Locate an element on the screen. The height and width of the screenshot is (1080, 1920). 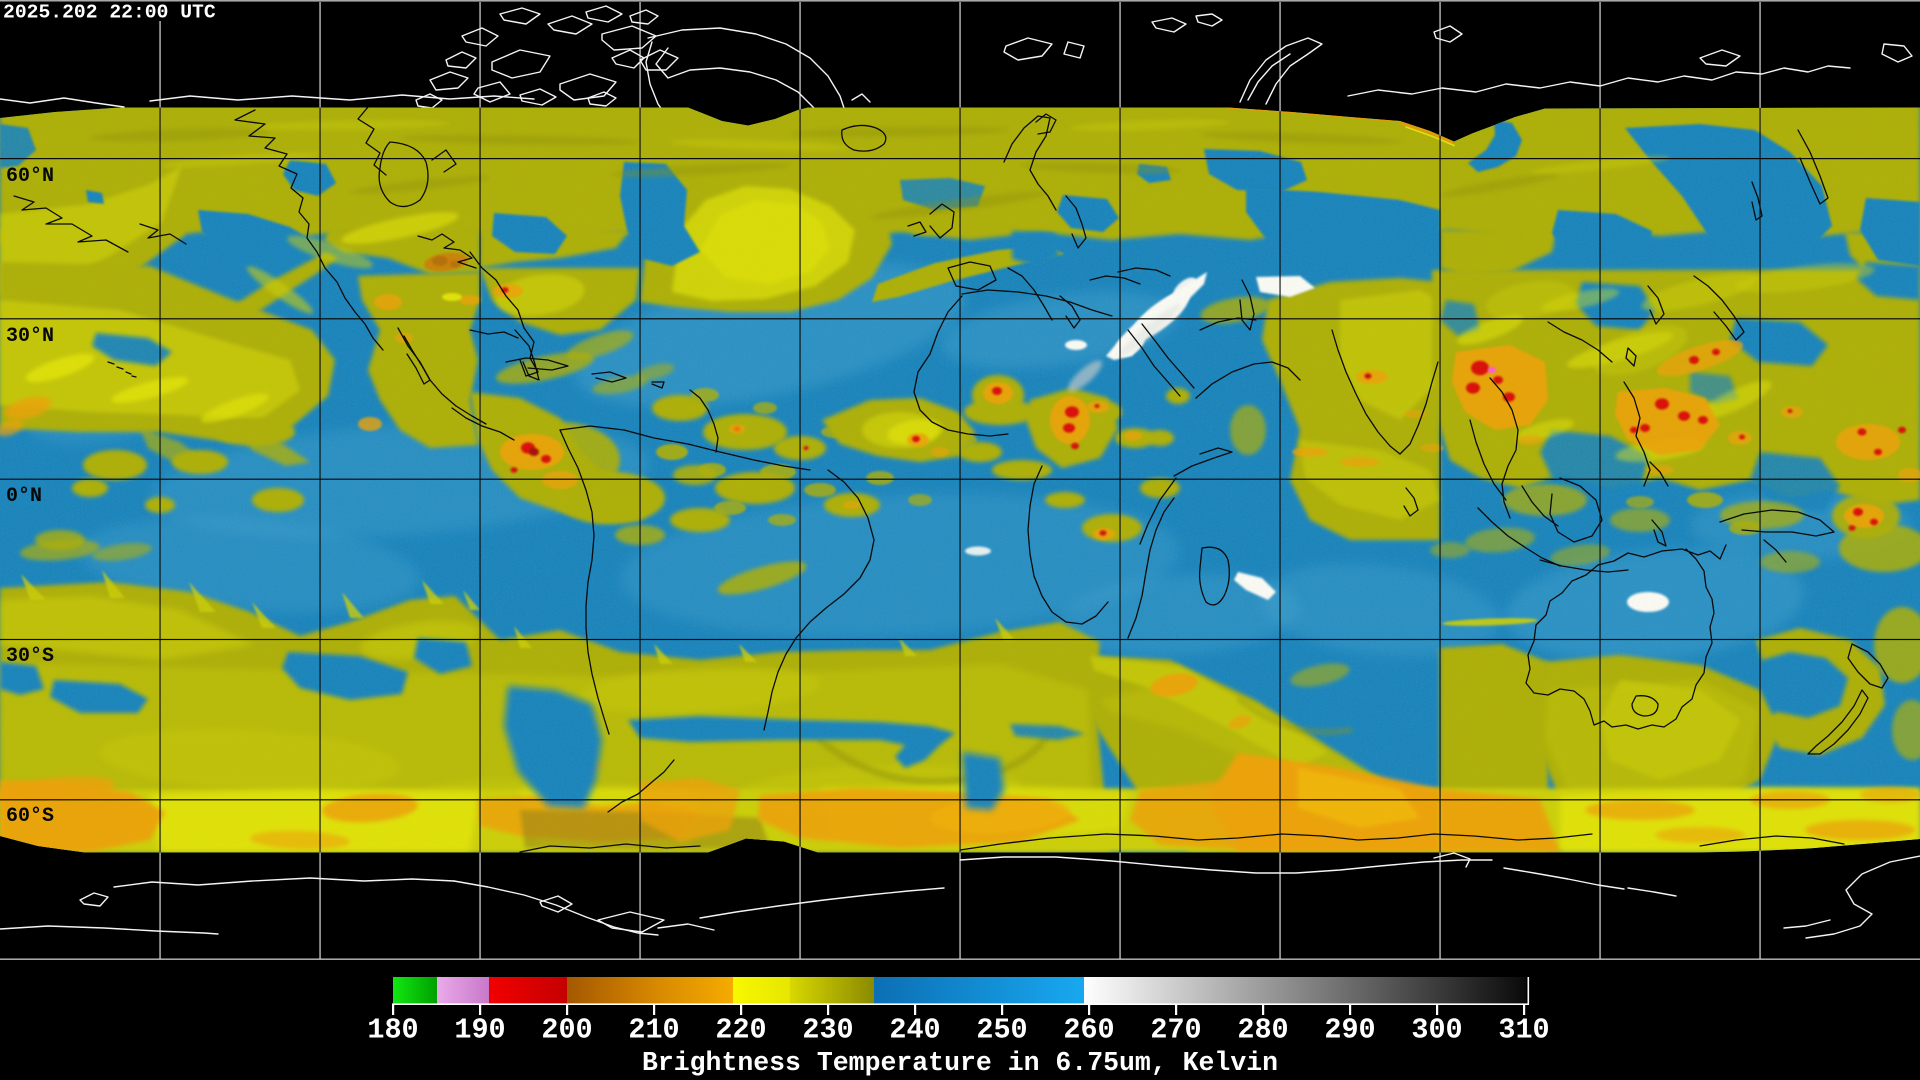
svg-text: 0°N is located at coordinates (24, 496).